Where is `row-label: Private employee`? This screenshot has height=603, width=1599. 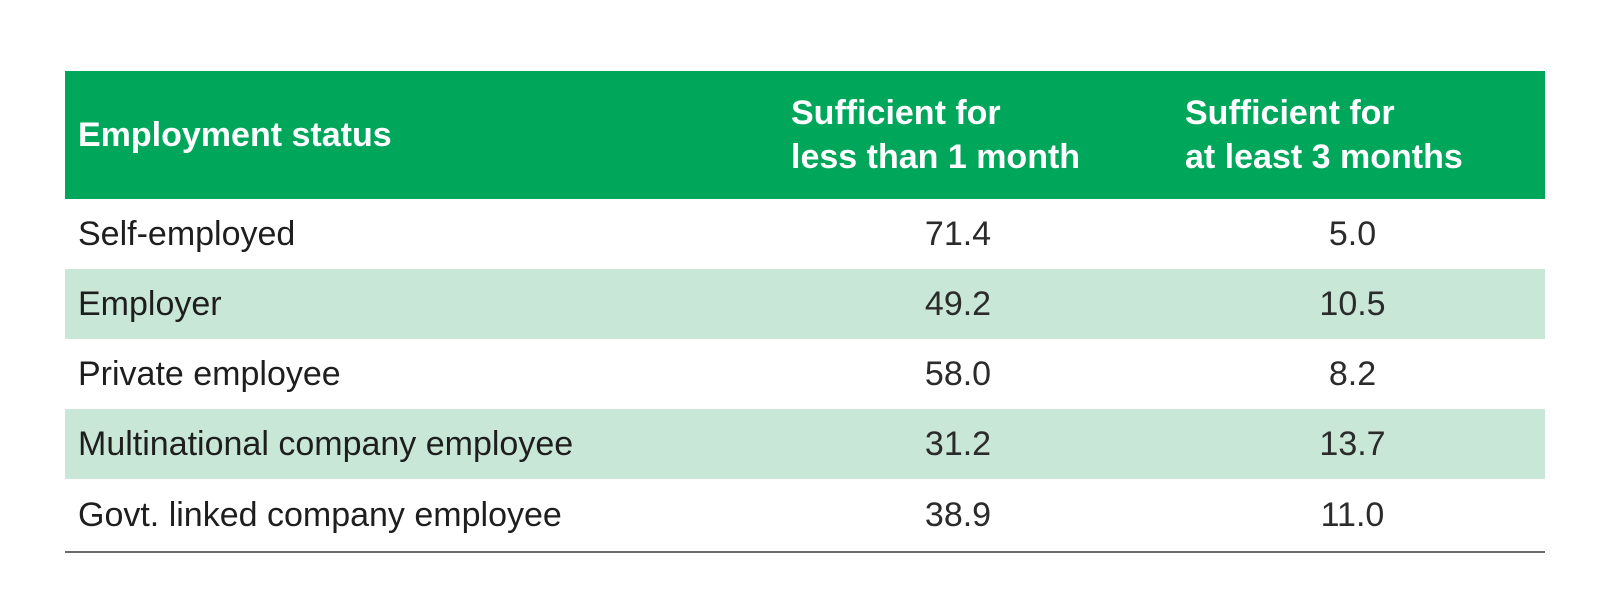
row-label: Private employee is located at coordinates (209, 373).